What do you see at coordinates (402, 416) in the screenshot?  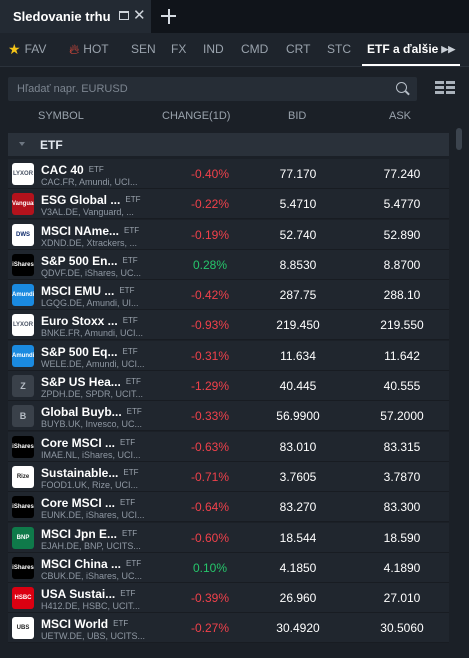 I see `ask-price: 57.2000` at bounding box center [402, 416].